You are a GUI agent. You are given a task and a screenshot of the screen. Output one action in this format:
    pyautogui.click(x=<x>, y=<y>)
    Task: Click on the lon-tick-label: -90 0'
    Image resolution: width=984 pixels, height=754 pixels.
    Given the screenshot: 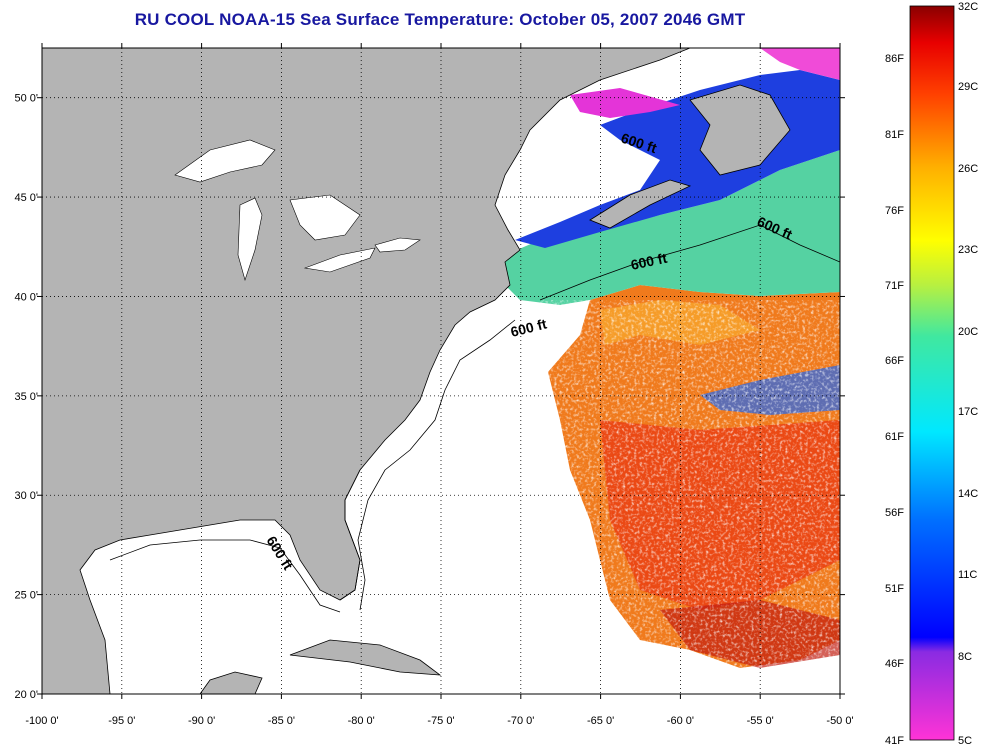 What is the action you would take?
    pyautogui.click(x=201, y=721)
    